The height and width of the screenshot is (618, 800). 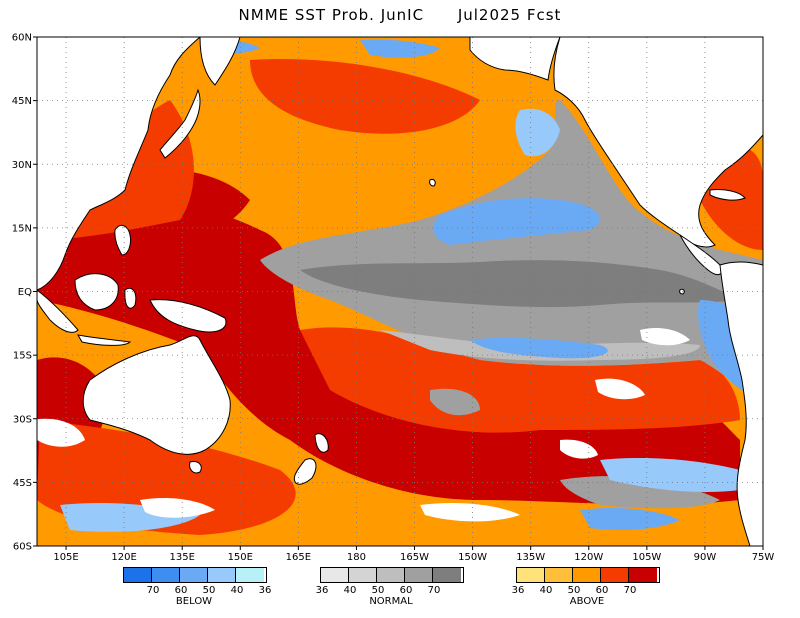 I want to click on legend-number-normal: 60, so click(x=406, y=590).